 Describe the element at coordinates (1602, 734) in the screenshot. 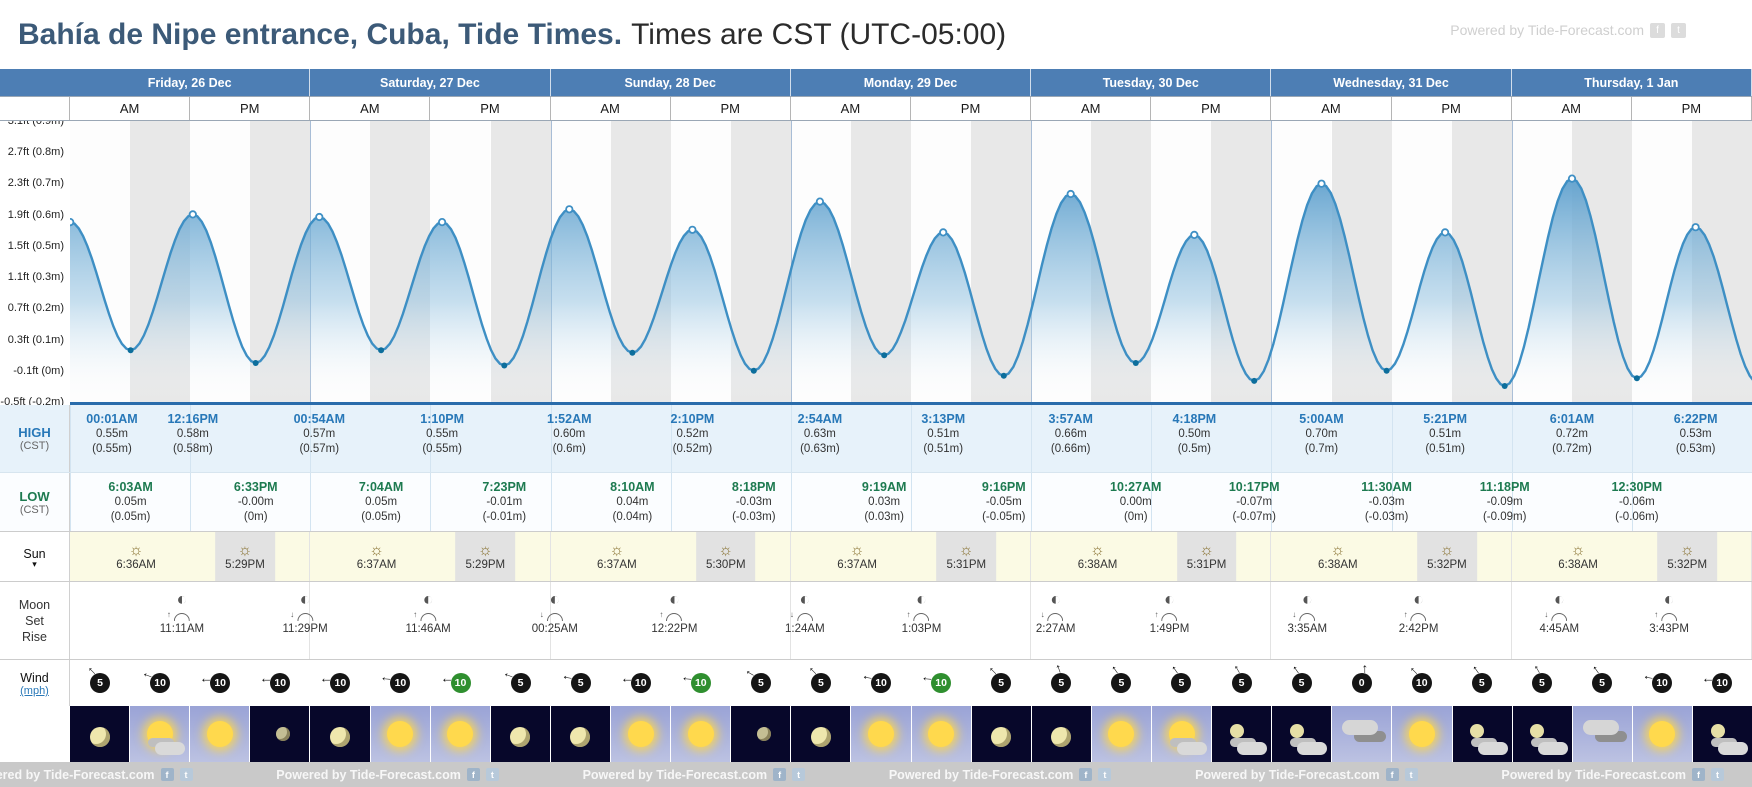

I see `weather-cloud-icon` at that location.